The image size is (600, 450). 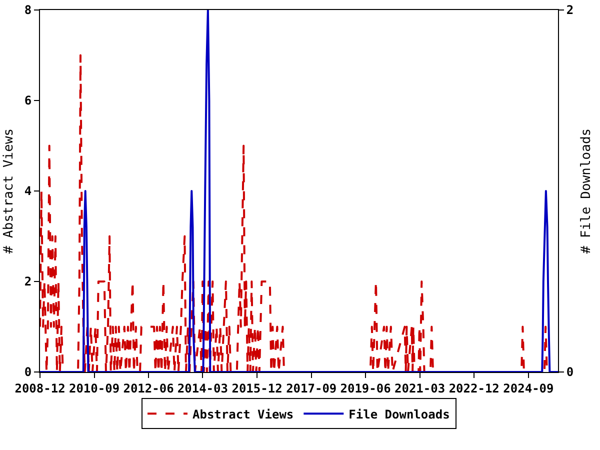 I want to click on y-tick-label: 8, so click(x=28, y=10).